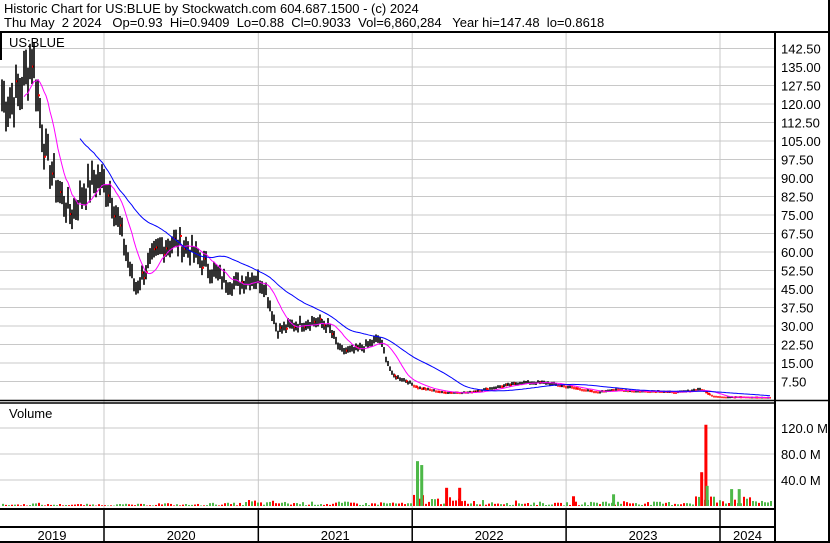 The image size is (830, 543). I want to click on price-tick-label: 60.00, so click(797, 252).